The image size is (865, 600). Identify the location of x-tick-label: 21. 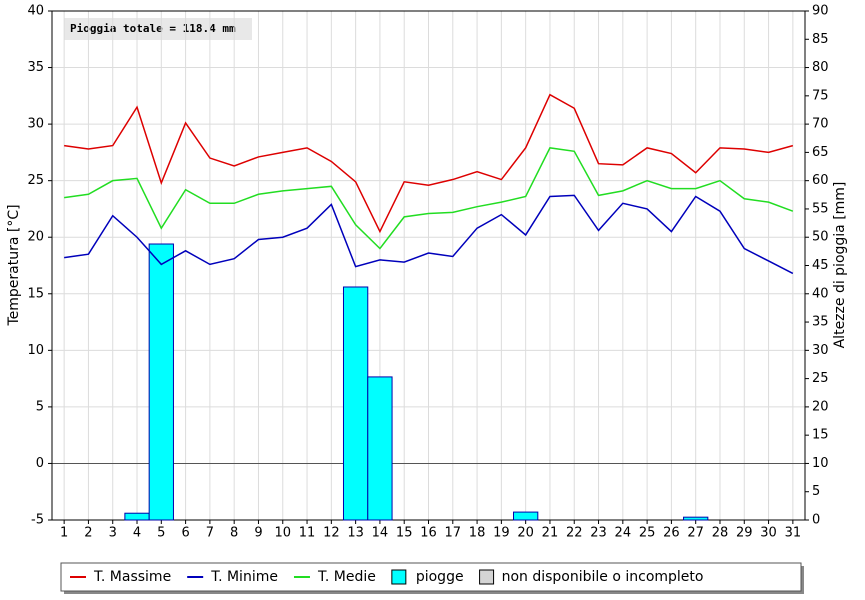
(550, 533).